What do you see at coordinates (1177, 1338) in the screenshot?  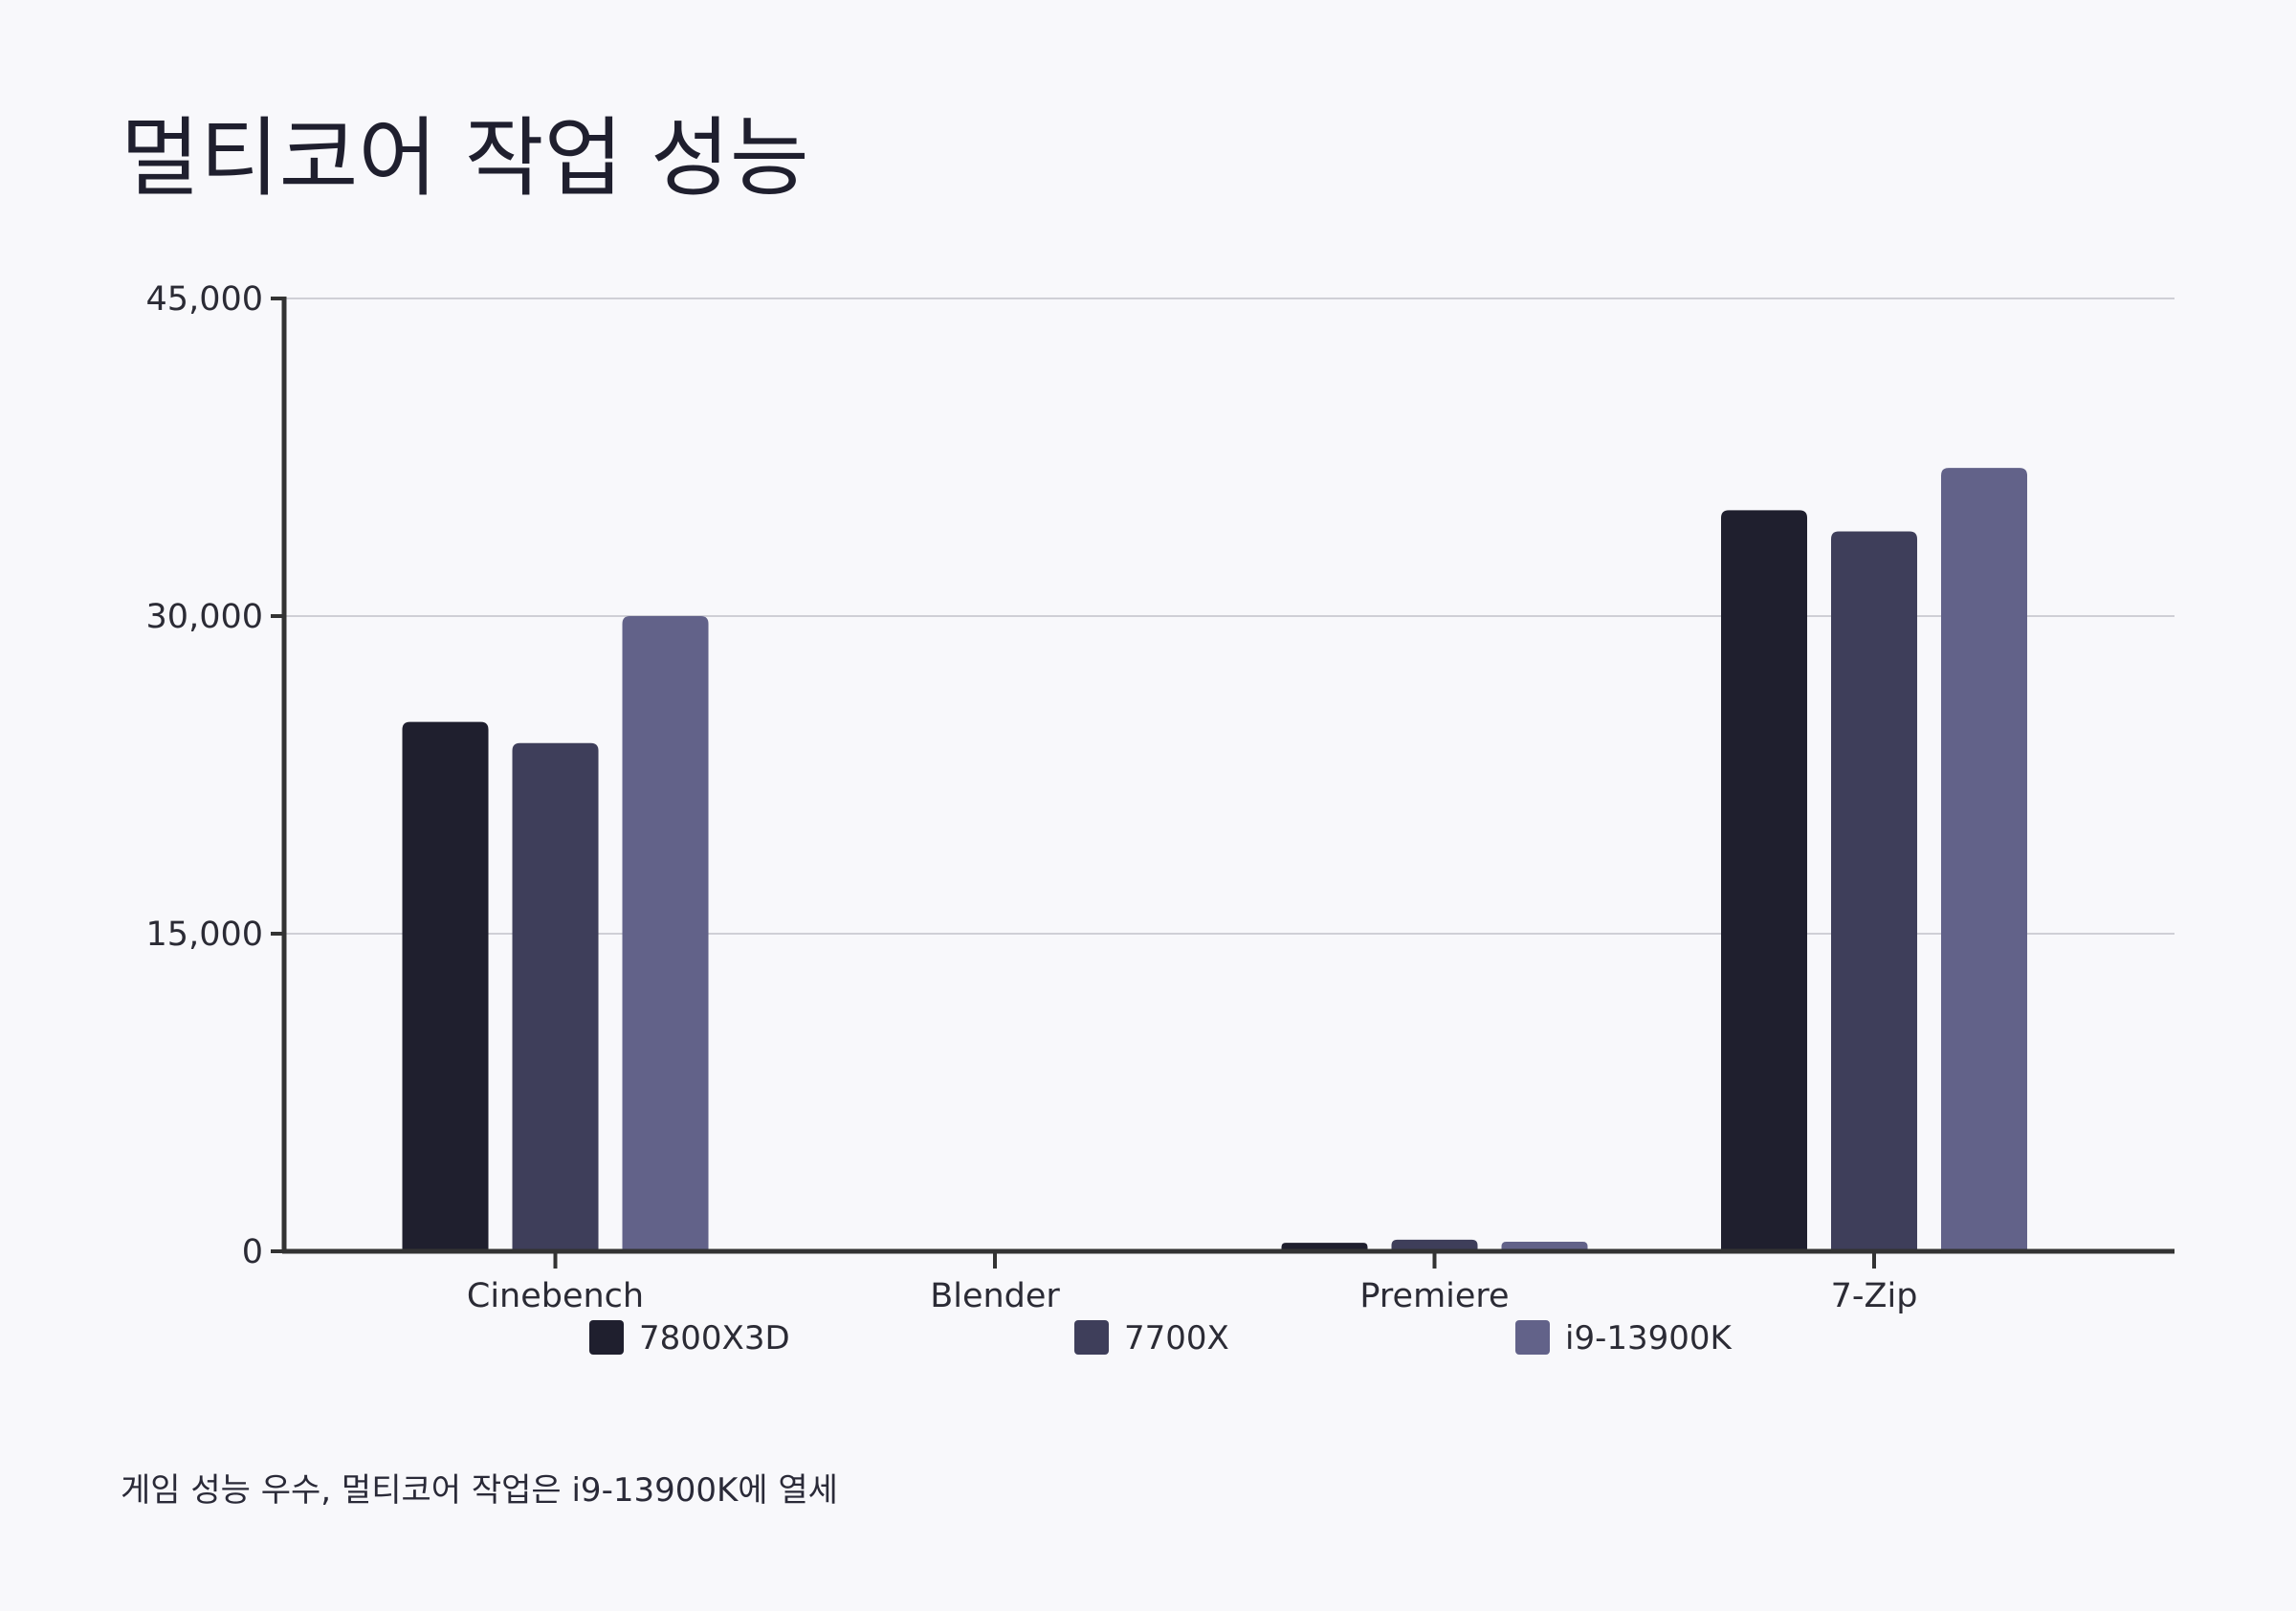 I see `legend-label: 7700X` at bounding box center [1177, 1338].